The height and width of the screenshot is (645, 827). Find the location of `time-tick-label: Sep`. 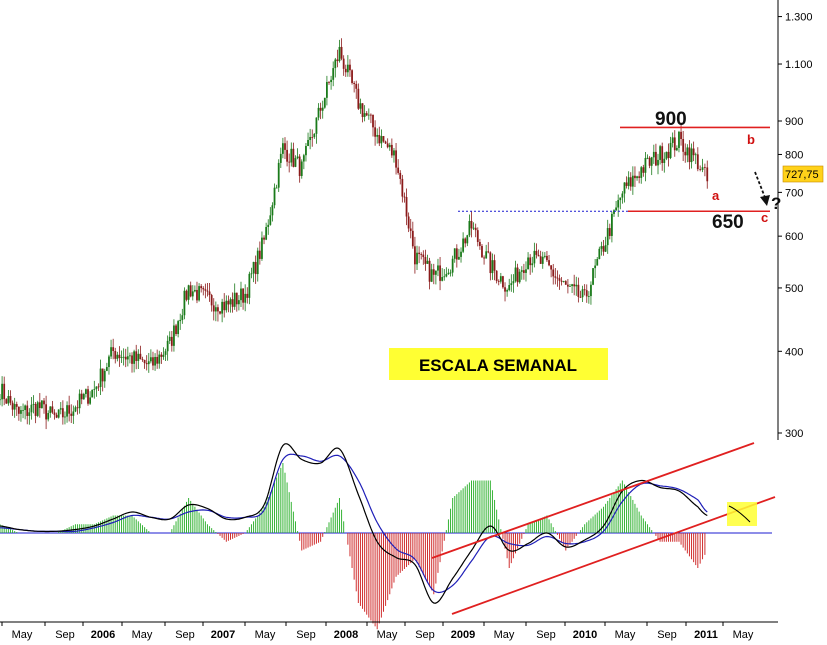

time-tick-label: Sep is located at coordinates (306, 635).